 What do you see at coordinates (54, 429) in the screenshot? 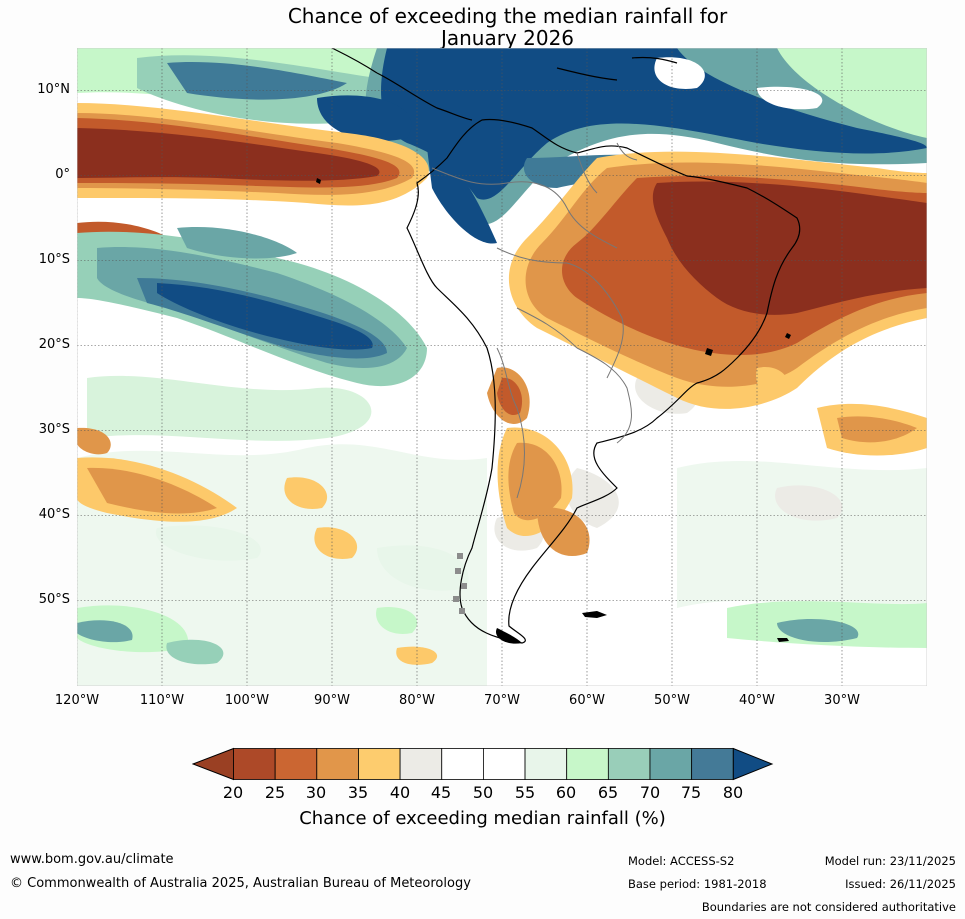
I see `lat-label: 30°S` at bounding box center [54, 429].